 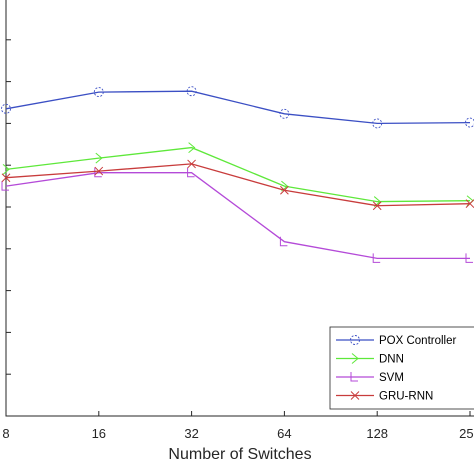 I want to click on series-line-pox-controller, so click(x=238, y=107).